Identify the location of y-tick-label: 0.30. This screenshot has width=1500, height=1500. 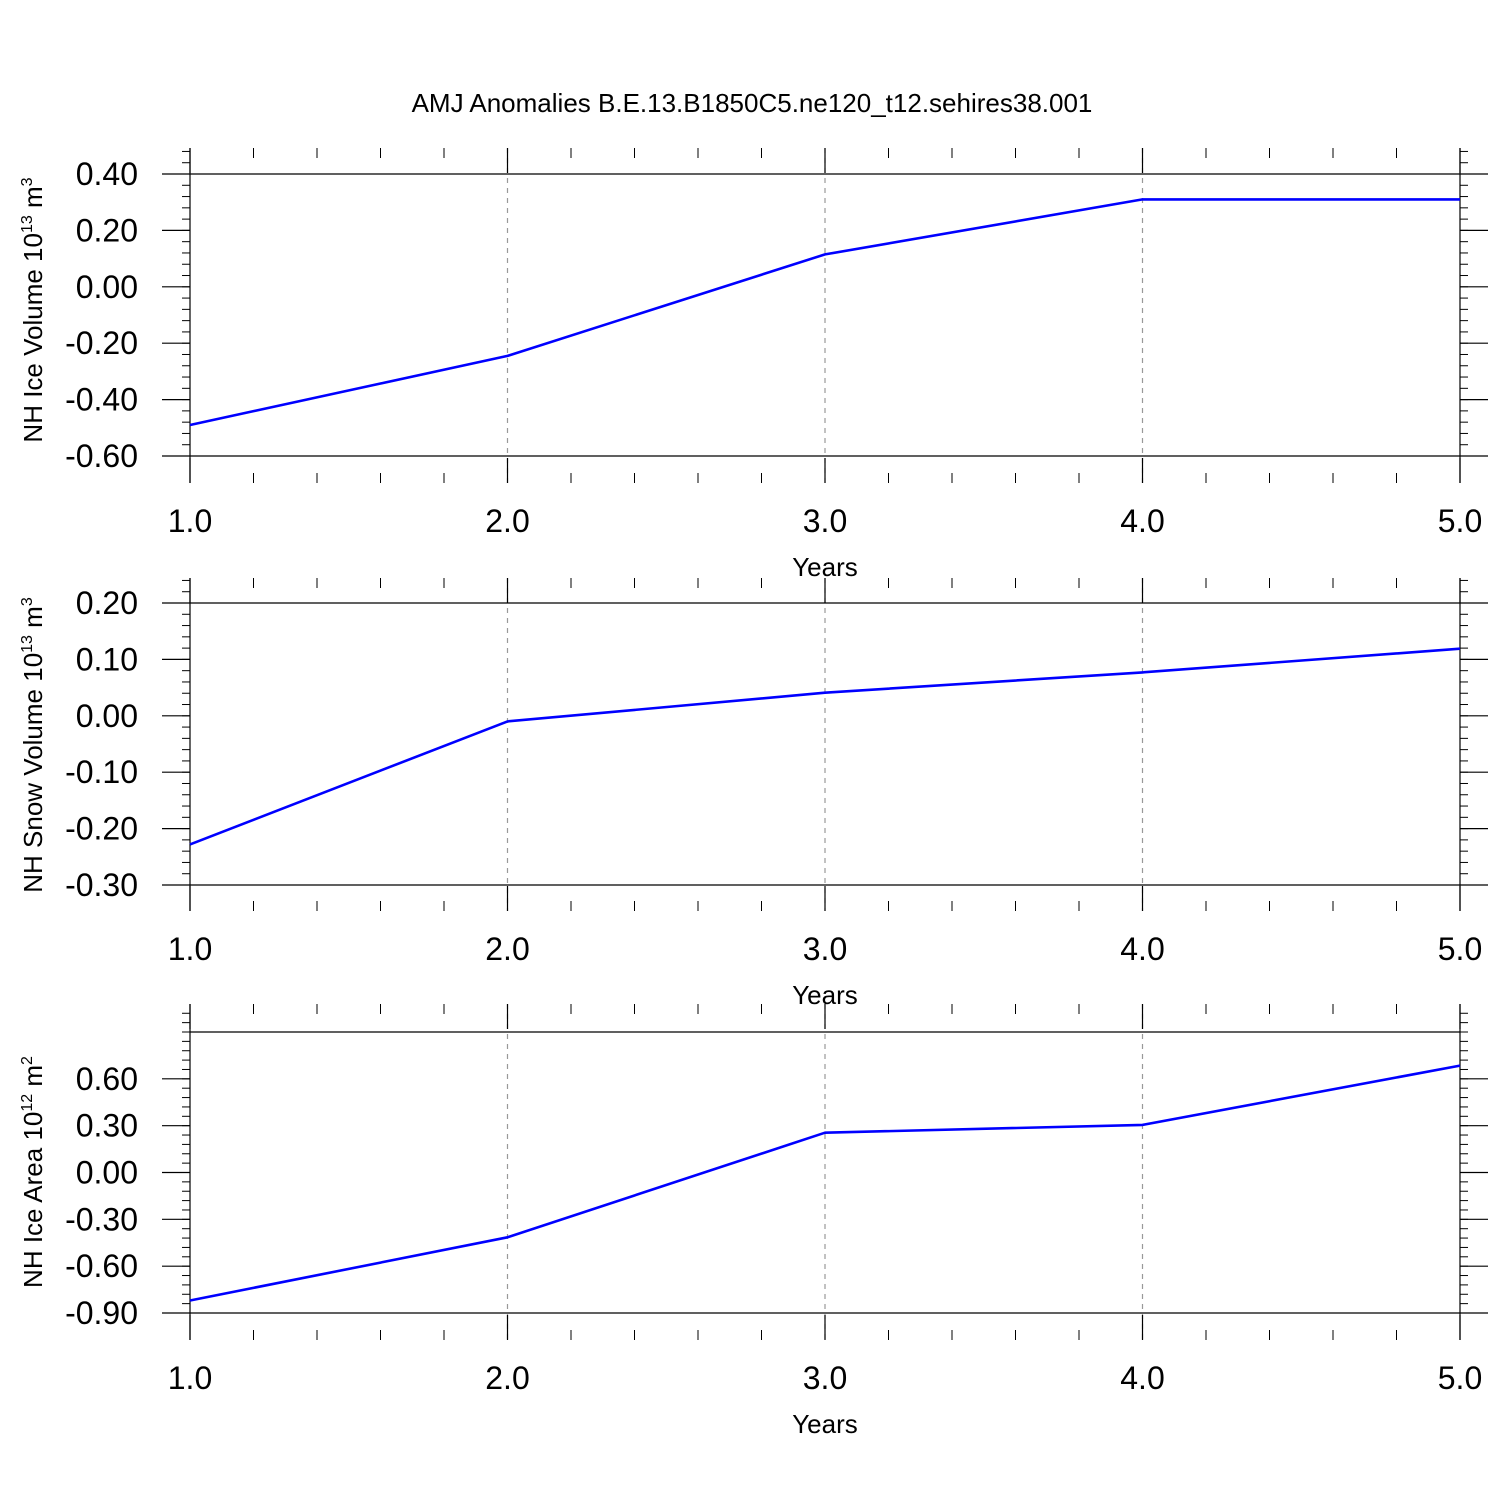
(107, 1126).